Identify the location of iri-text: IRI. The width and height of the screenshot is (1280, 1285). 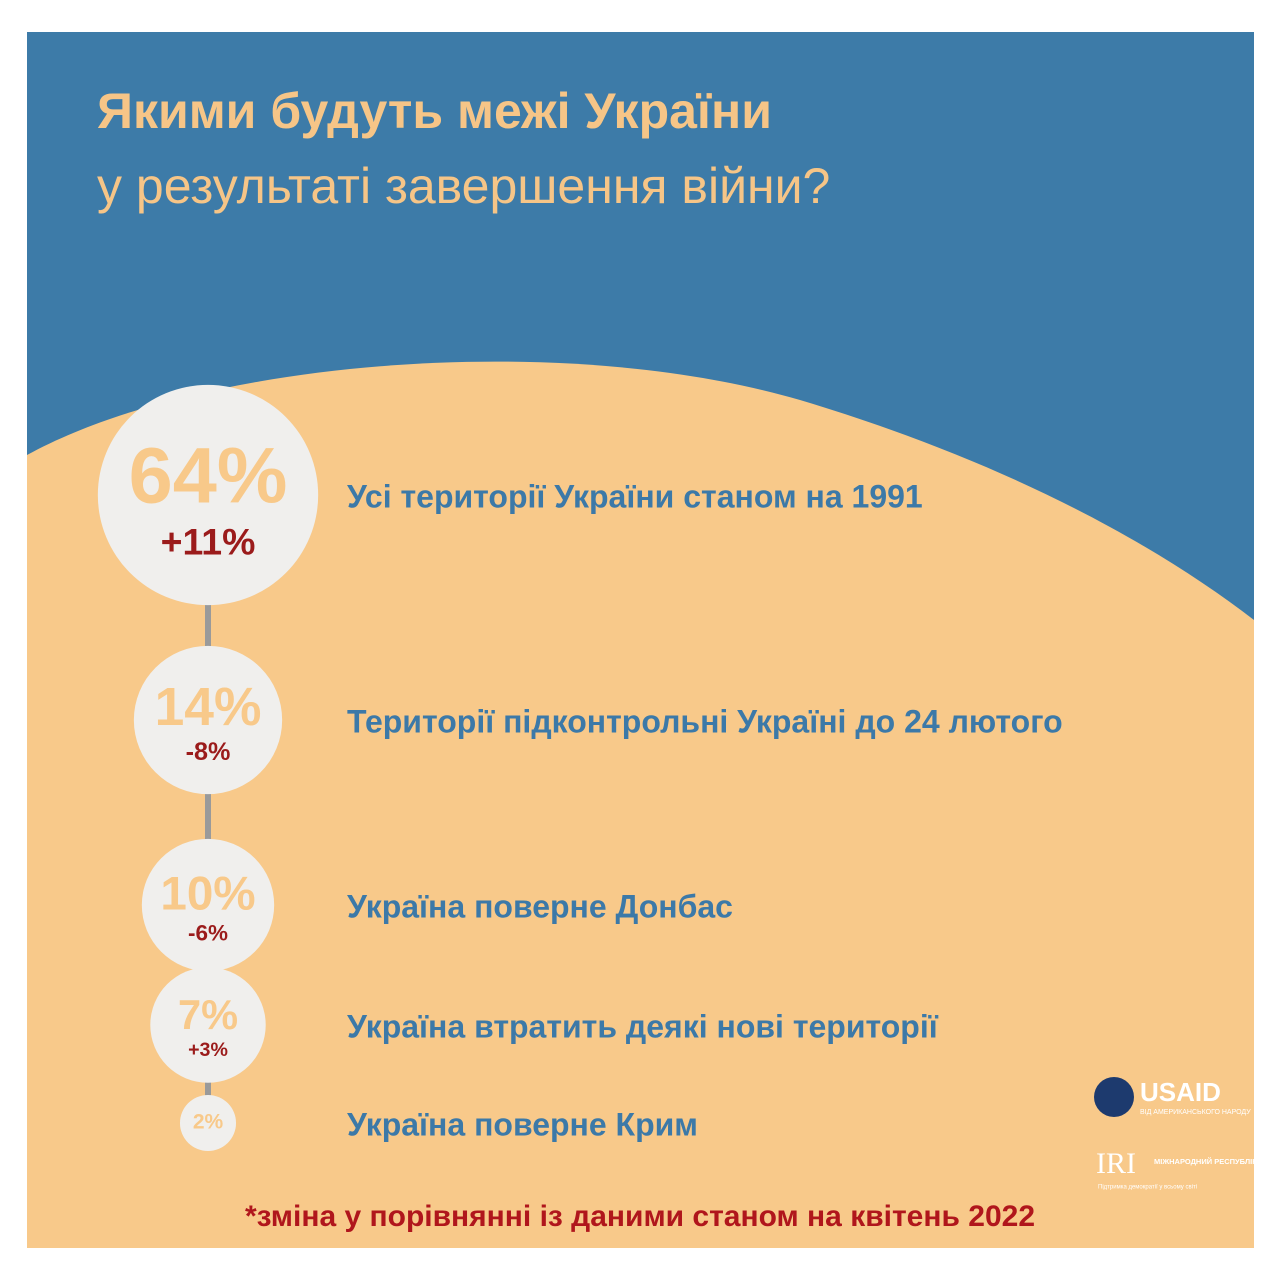
(1116, 1163).